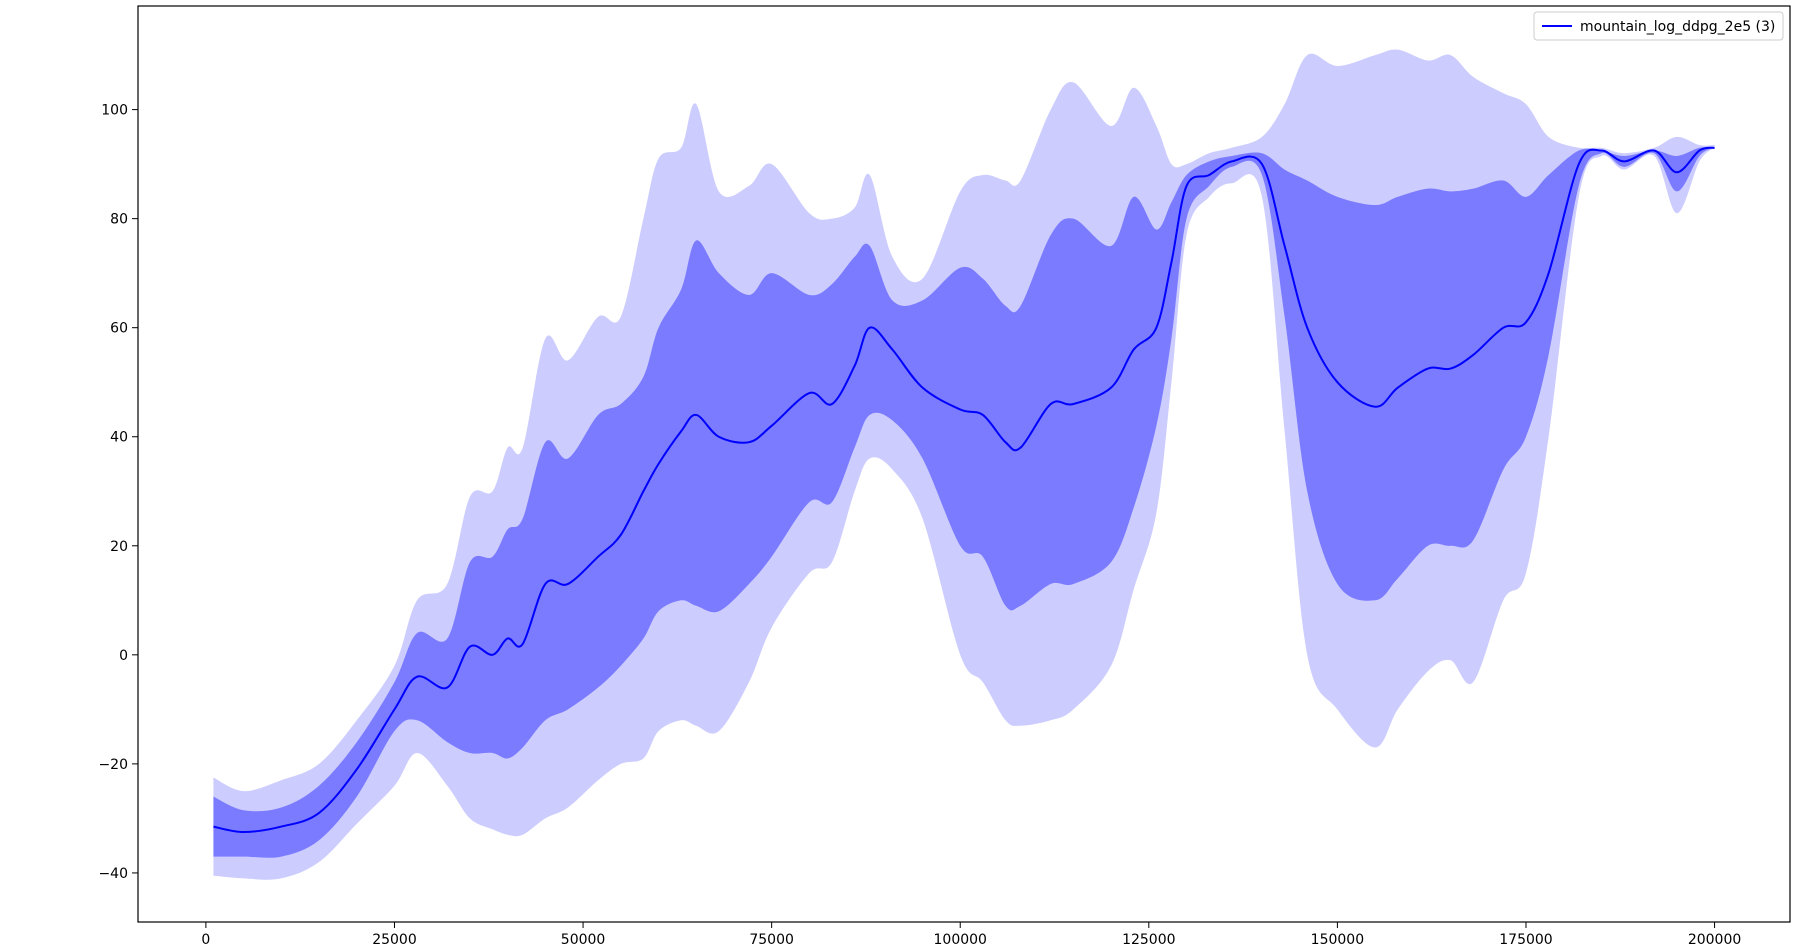 This screenshot has width=1800, height=948. What do you see at coordinates (1337, 940) in the screenshot?
I see `x-tick-label: 150000` at bounding box center [1337, 940].